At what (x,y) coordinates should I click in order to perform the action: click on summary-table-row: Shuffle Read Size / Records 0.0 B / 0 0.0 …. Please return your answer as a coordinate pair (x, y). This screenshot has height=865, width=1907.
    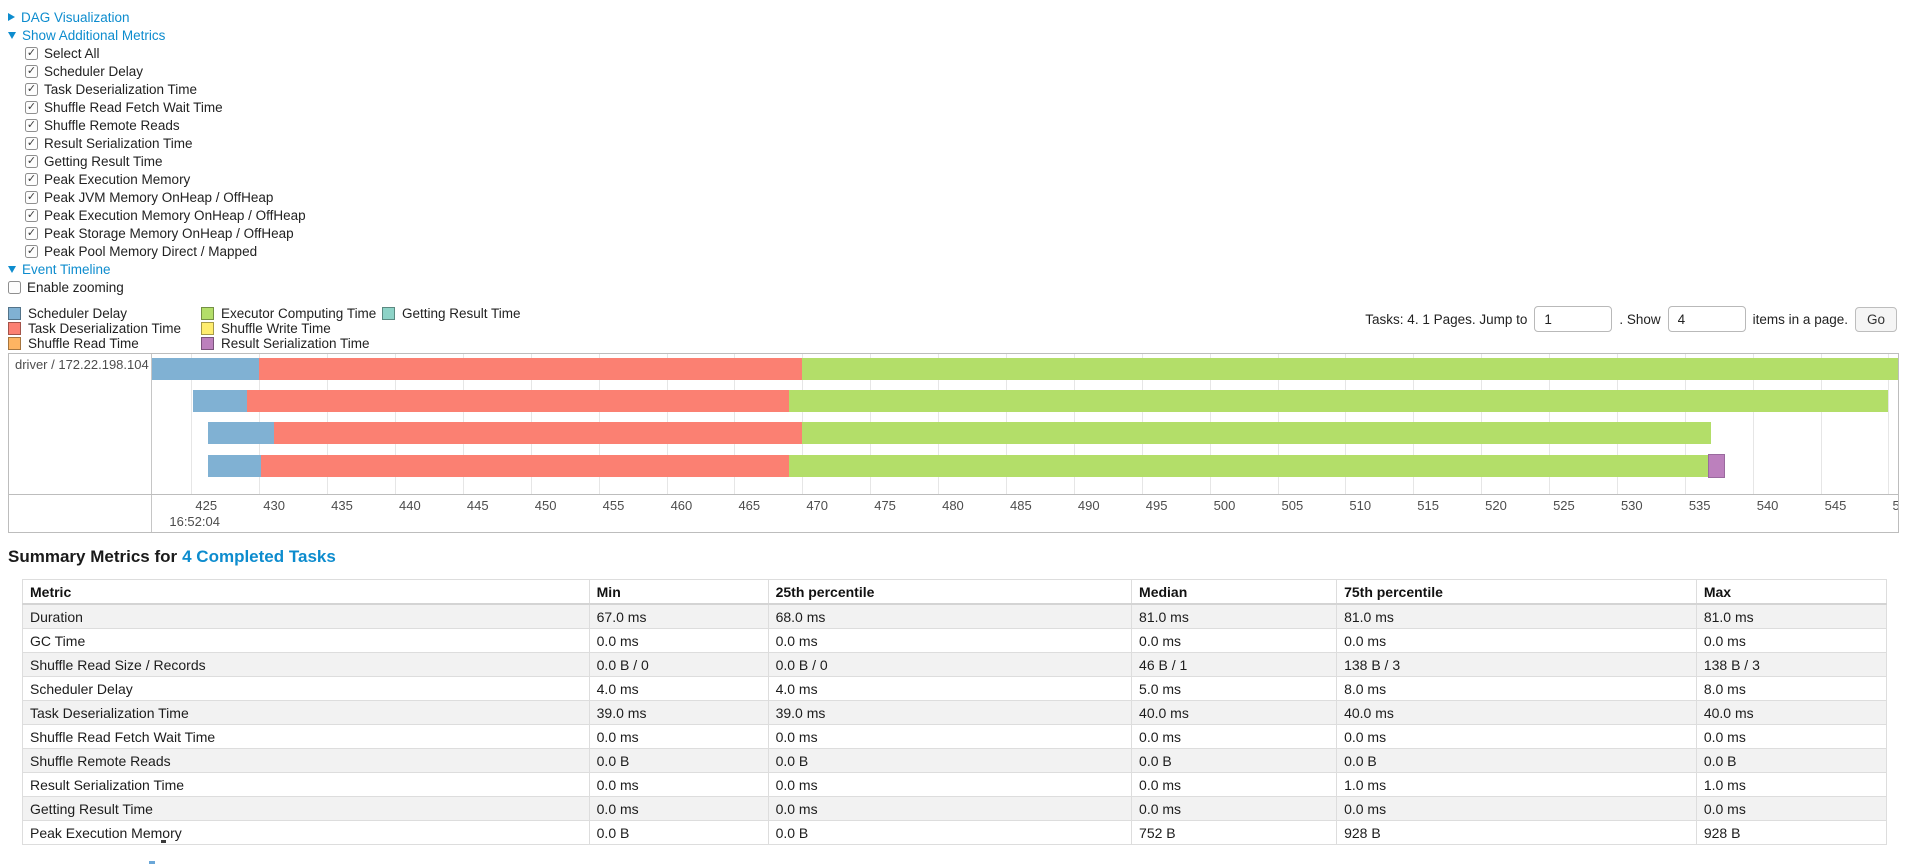
    Looking at the image, I should click on (955, 664).